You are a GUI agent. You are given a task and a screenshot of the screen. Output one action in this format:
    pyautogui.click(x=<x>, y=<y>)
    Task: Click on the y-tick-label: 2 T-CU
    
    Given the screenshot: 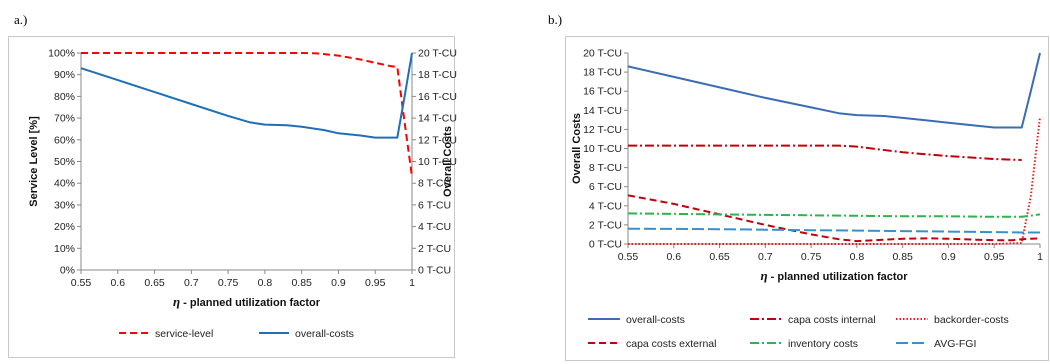 What is the action you would take?
    pyautogui.click(x=605, y=225)
    